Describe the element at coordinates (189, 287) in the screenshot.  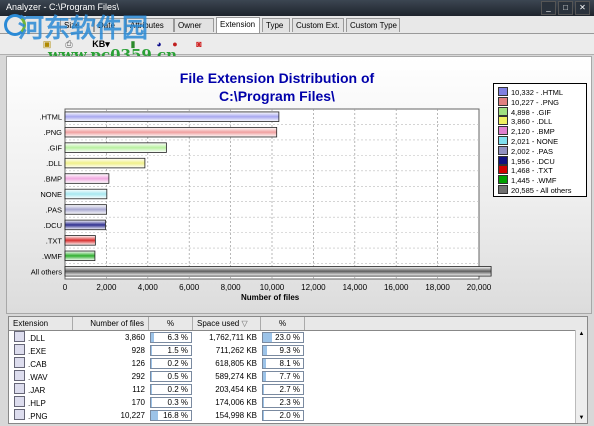
I see `x-tick-label: 6,000` at that location.